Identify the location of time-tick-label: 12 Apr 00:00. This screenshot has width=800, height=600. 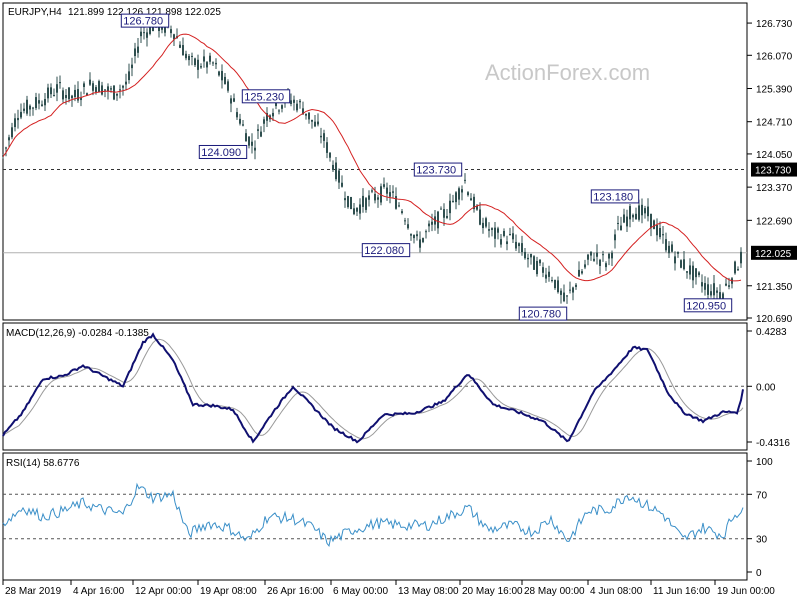
(163, 591).